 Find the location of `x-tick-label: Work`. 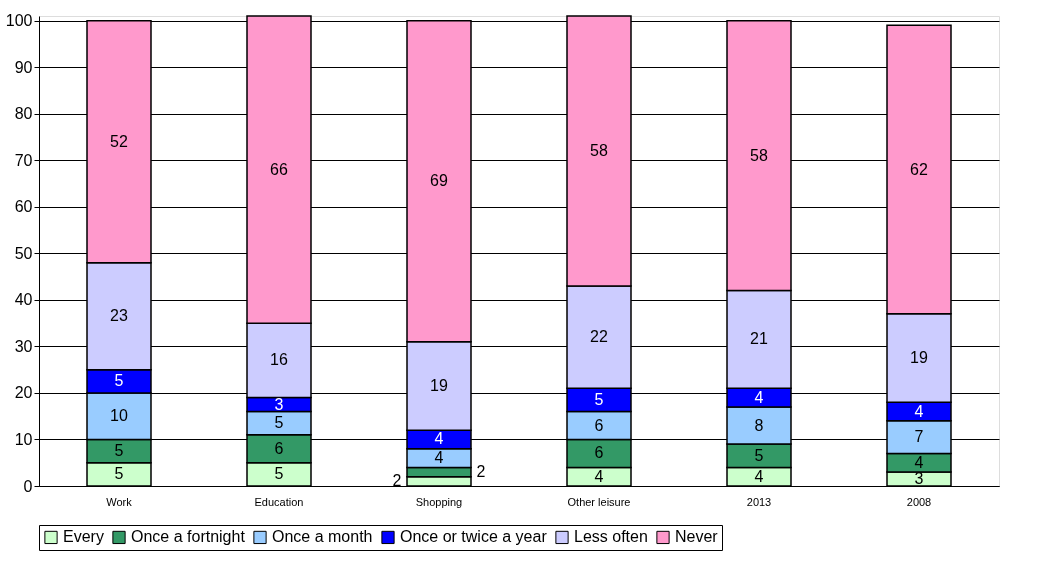

x-tick-label: Work is located at coordinates (119, 501).